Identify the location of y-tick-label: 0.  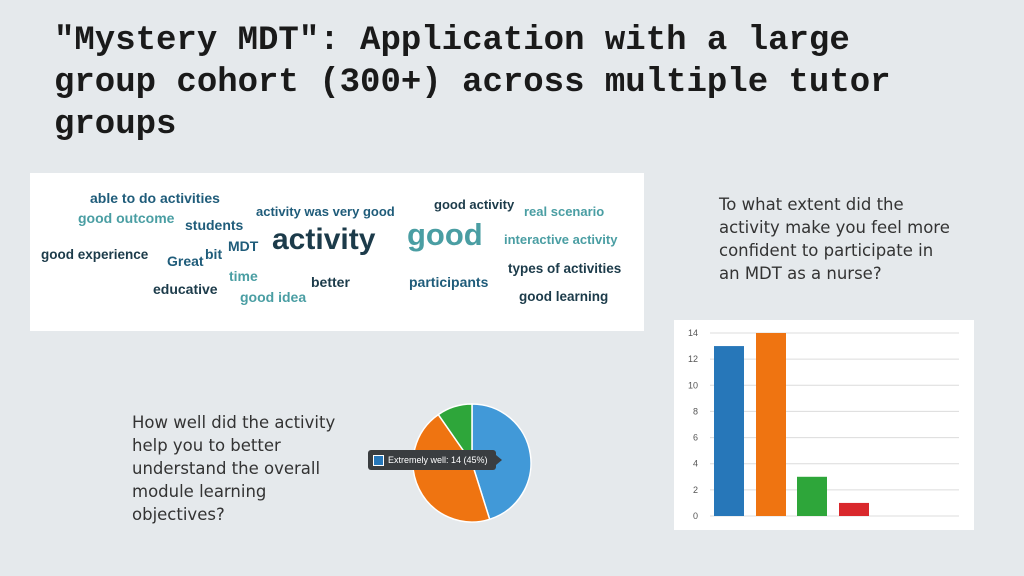
(695, 516).